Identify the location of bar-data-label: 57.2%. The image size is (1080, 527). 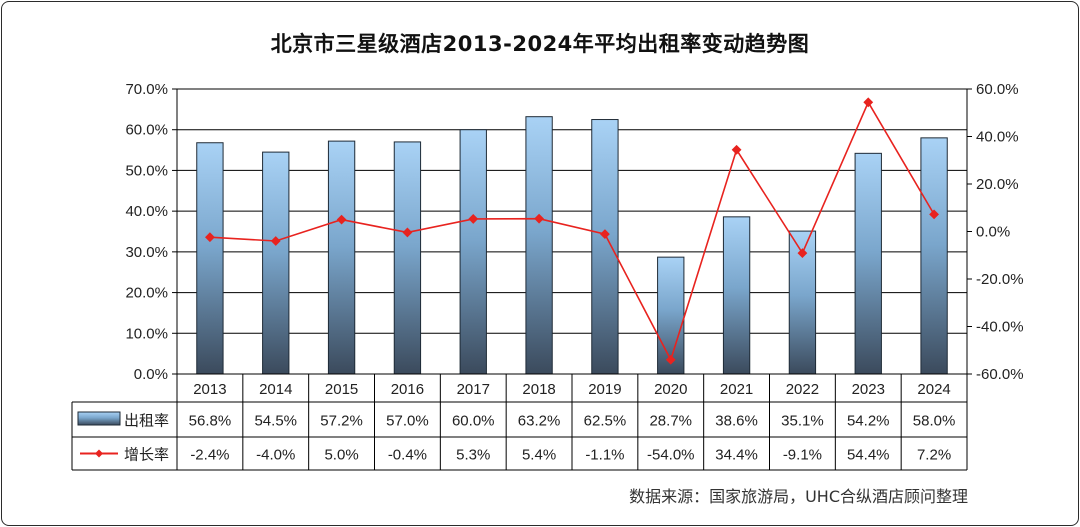
(341, 421).